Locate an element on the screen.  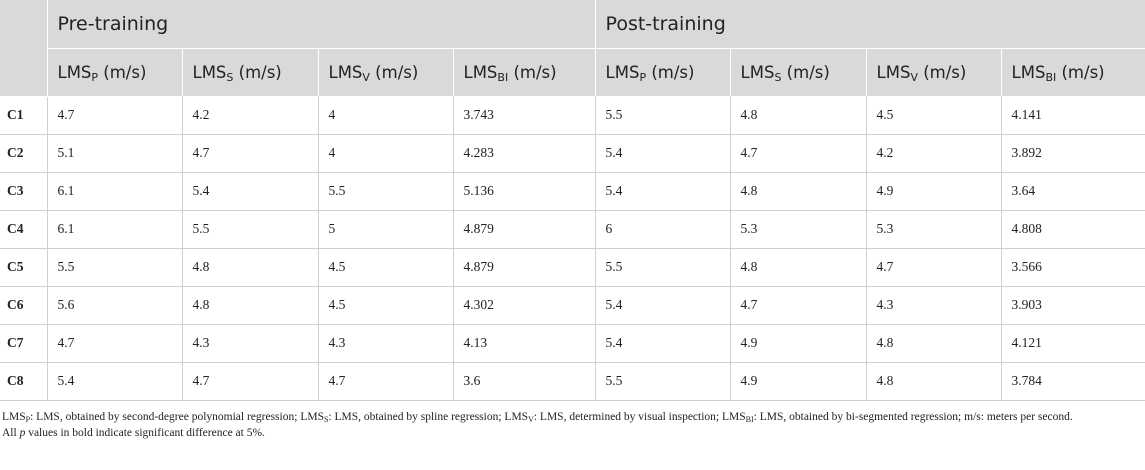
table-row: C2 5.1 4.7 4 4.283 5.4 4.7 4.2 3.892 is located at coordinates (572, 153).